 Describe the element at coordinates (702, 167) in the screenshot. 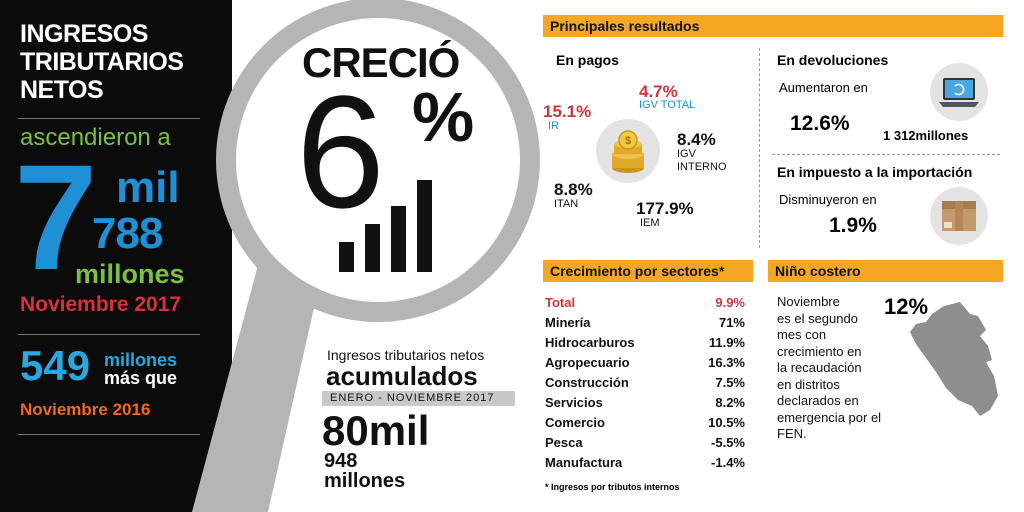

I see `igv-interno-label-2: INTERNO` at that location.